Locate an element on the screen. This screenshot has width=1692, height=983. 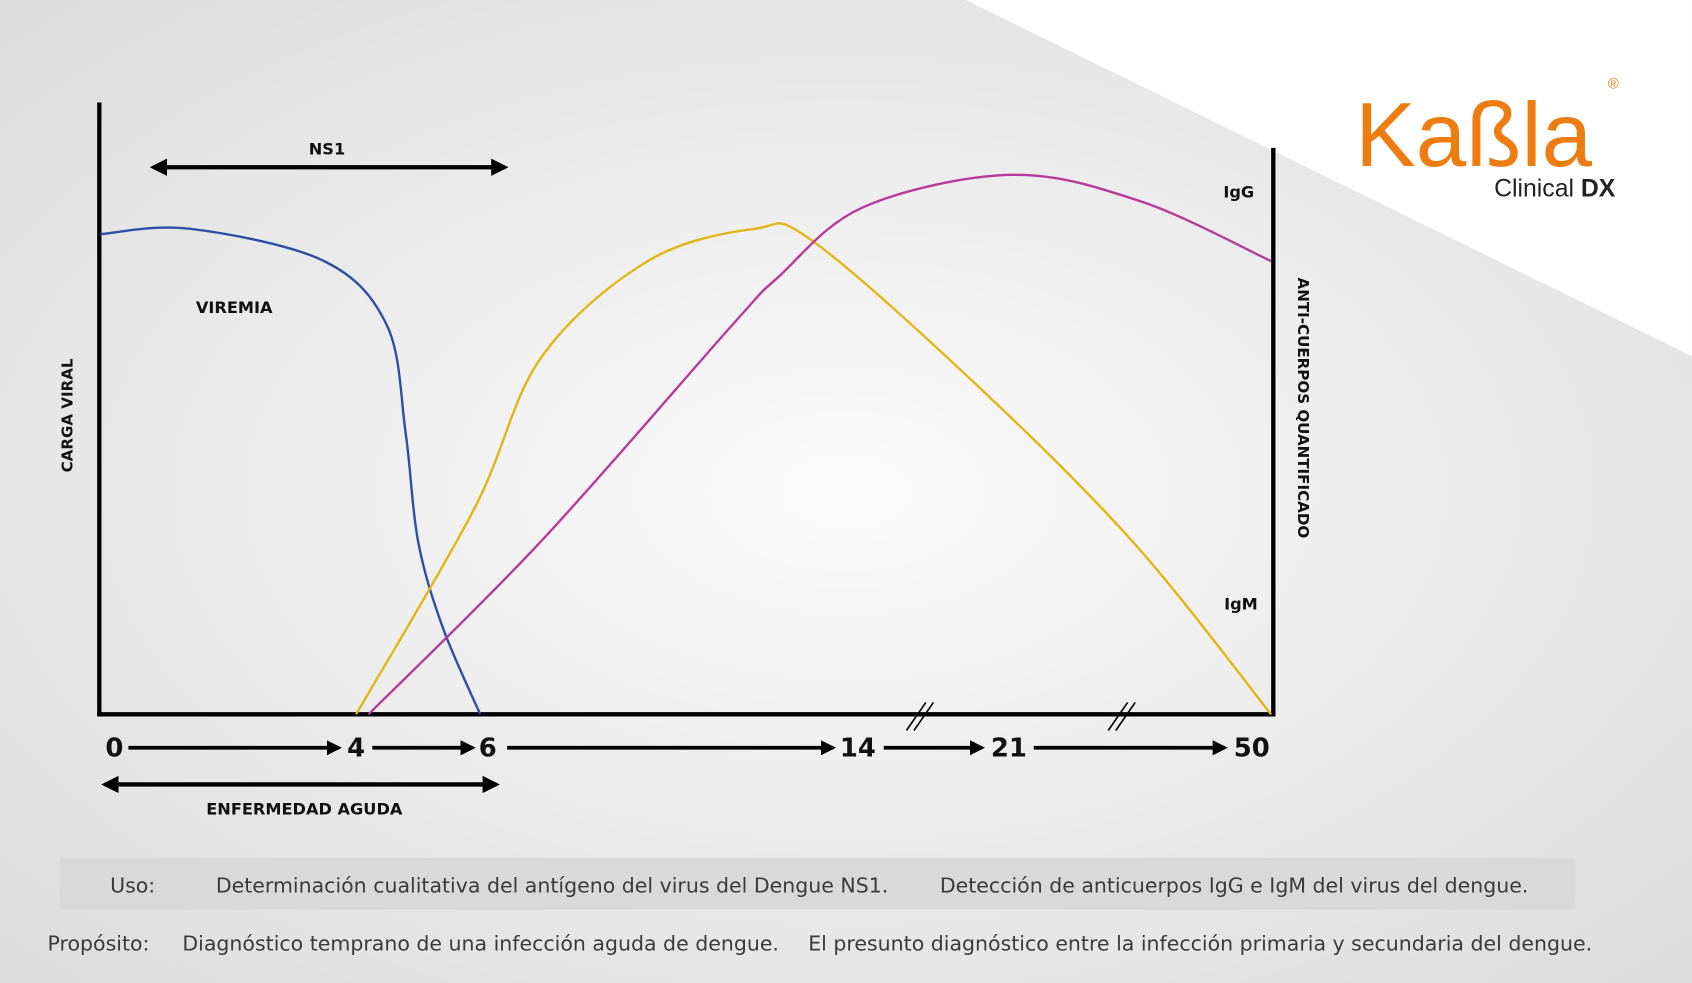
axis-break-marks is located at coordinates (1020, 716).